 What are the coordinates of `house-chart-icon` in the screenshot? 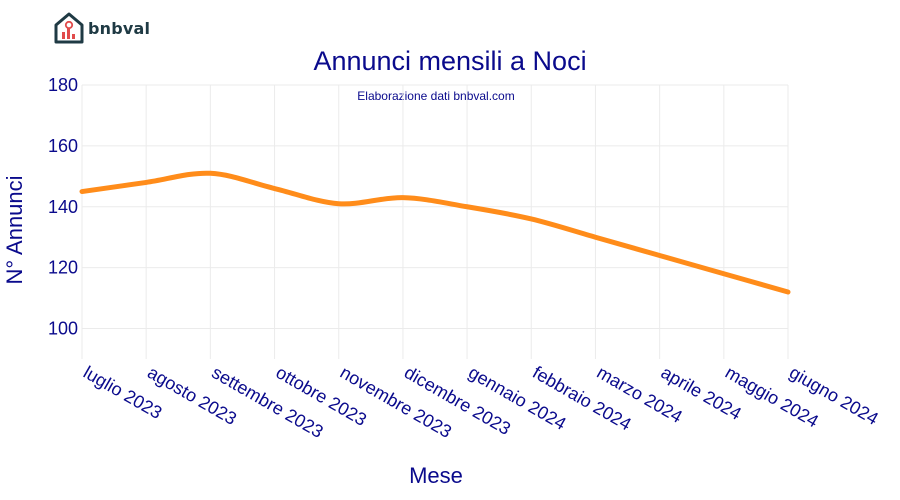 It's located at (69, 28).